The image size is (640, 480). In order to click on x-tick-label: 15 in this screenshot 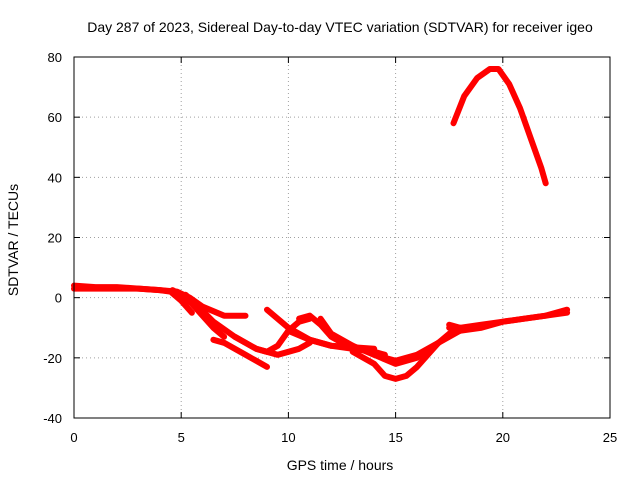, I will do `click(395, 437)`.